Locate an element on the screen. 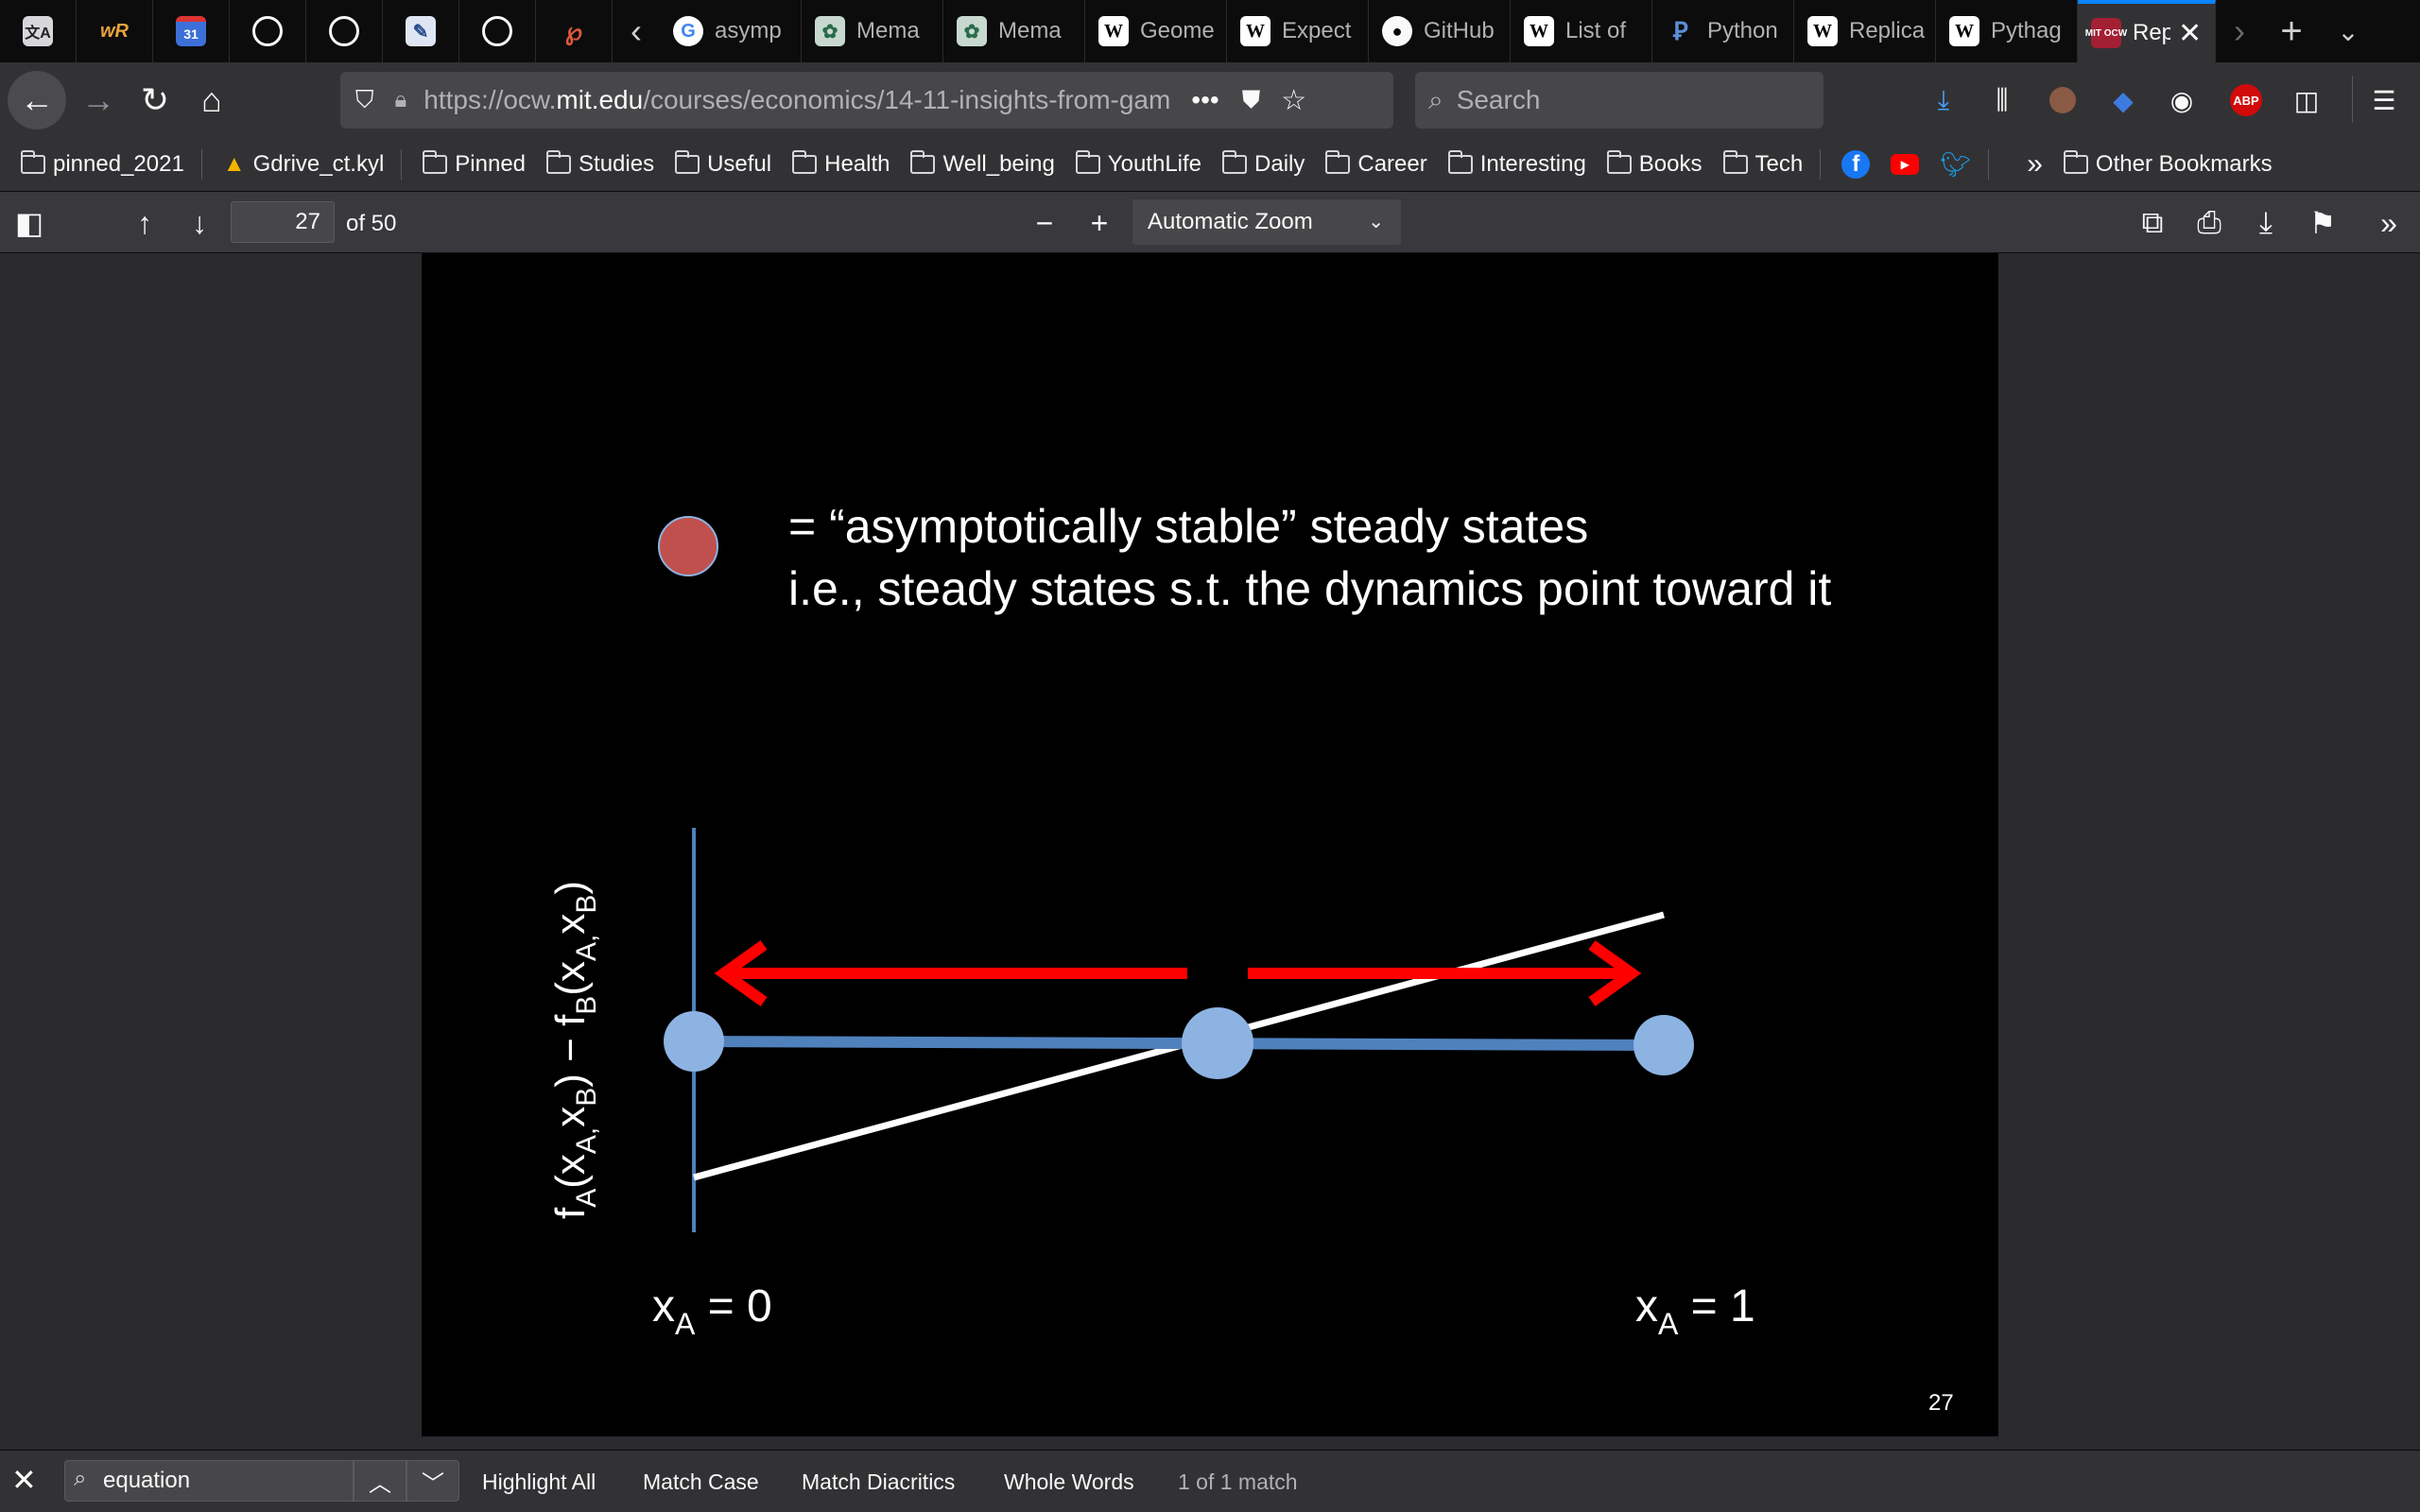  match-diacritics-toggle: Match Diacritics is located at coordinates (879, 1481).